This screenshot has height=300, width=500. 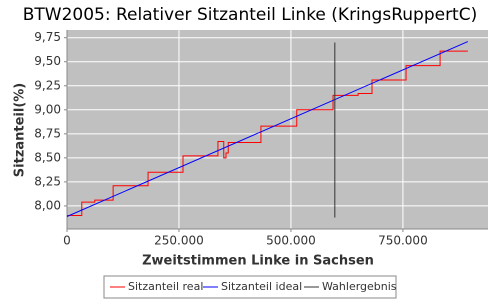 What do you see at coordinates (291, 241) in the screenshot?
I see `x-tick-label: 500.000` at bounding box center [291, 241].